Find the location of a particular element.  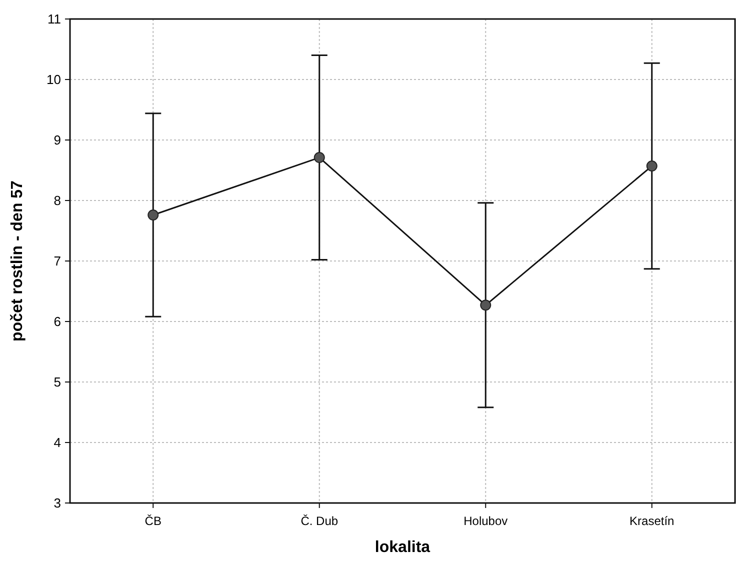

x-tick-label: ČB is located at coordinates (153, 521).